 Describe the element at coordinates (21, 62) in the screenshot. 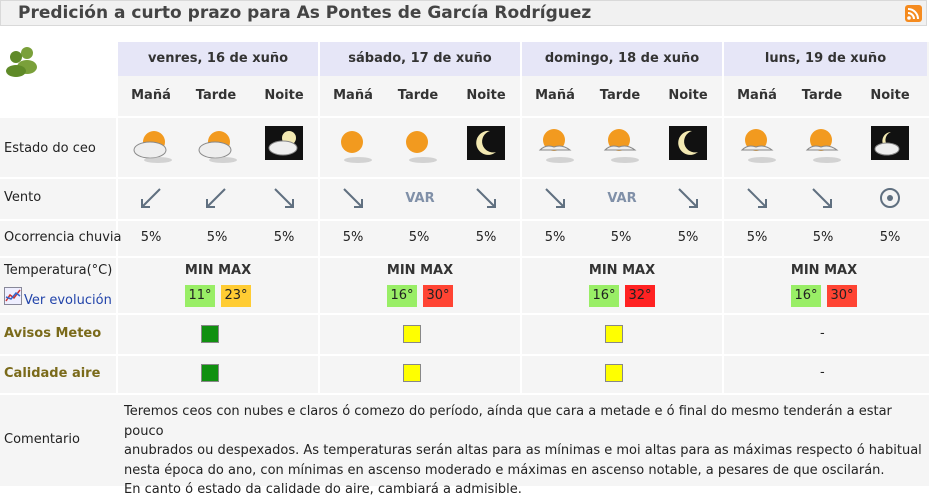

I see `users-icon` at that location.